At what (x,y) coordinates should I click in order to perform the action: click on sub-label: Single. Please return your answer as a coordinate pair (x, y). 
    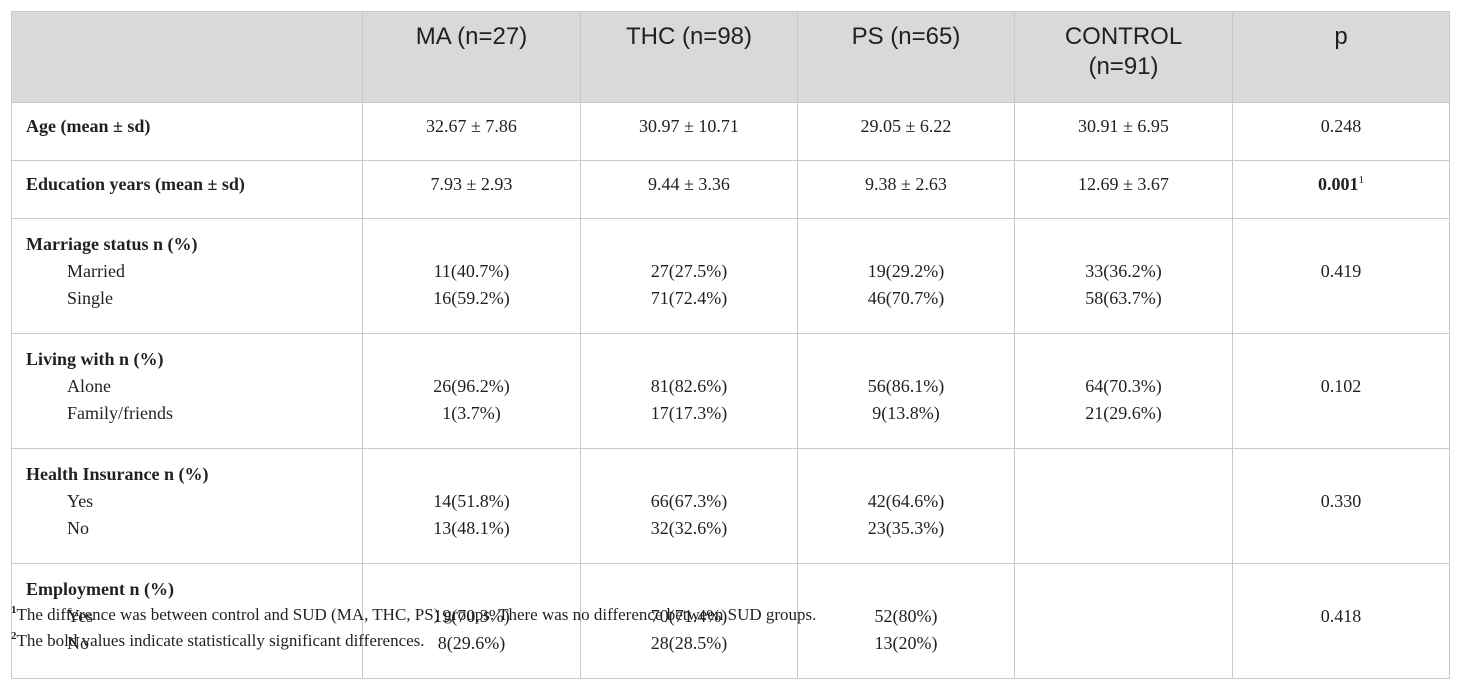
    Looking at the image, I should click on (90, 298).